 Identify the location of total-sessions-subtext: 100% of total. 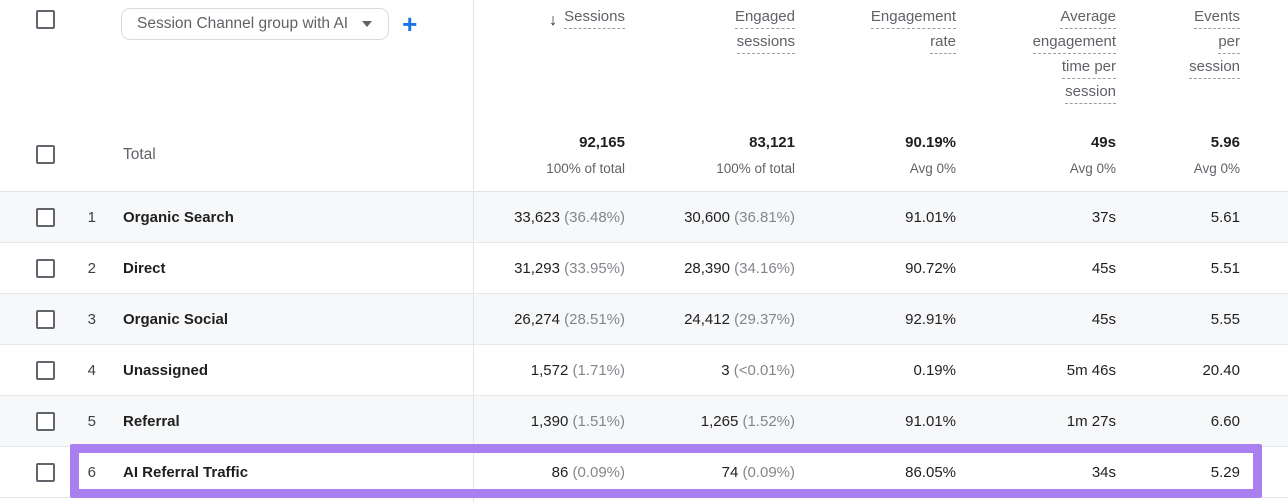
(585, 168).